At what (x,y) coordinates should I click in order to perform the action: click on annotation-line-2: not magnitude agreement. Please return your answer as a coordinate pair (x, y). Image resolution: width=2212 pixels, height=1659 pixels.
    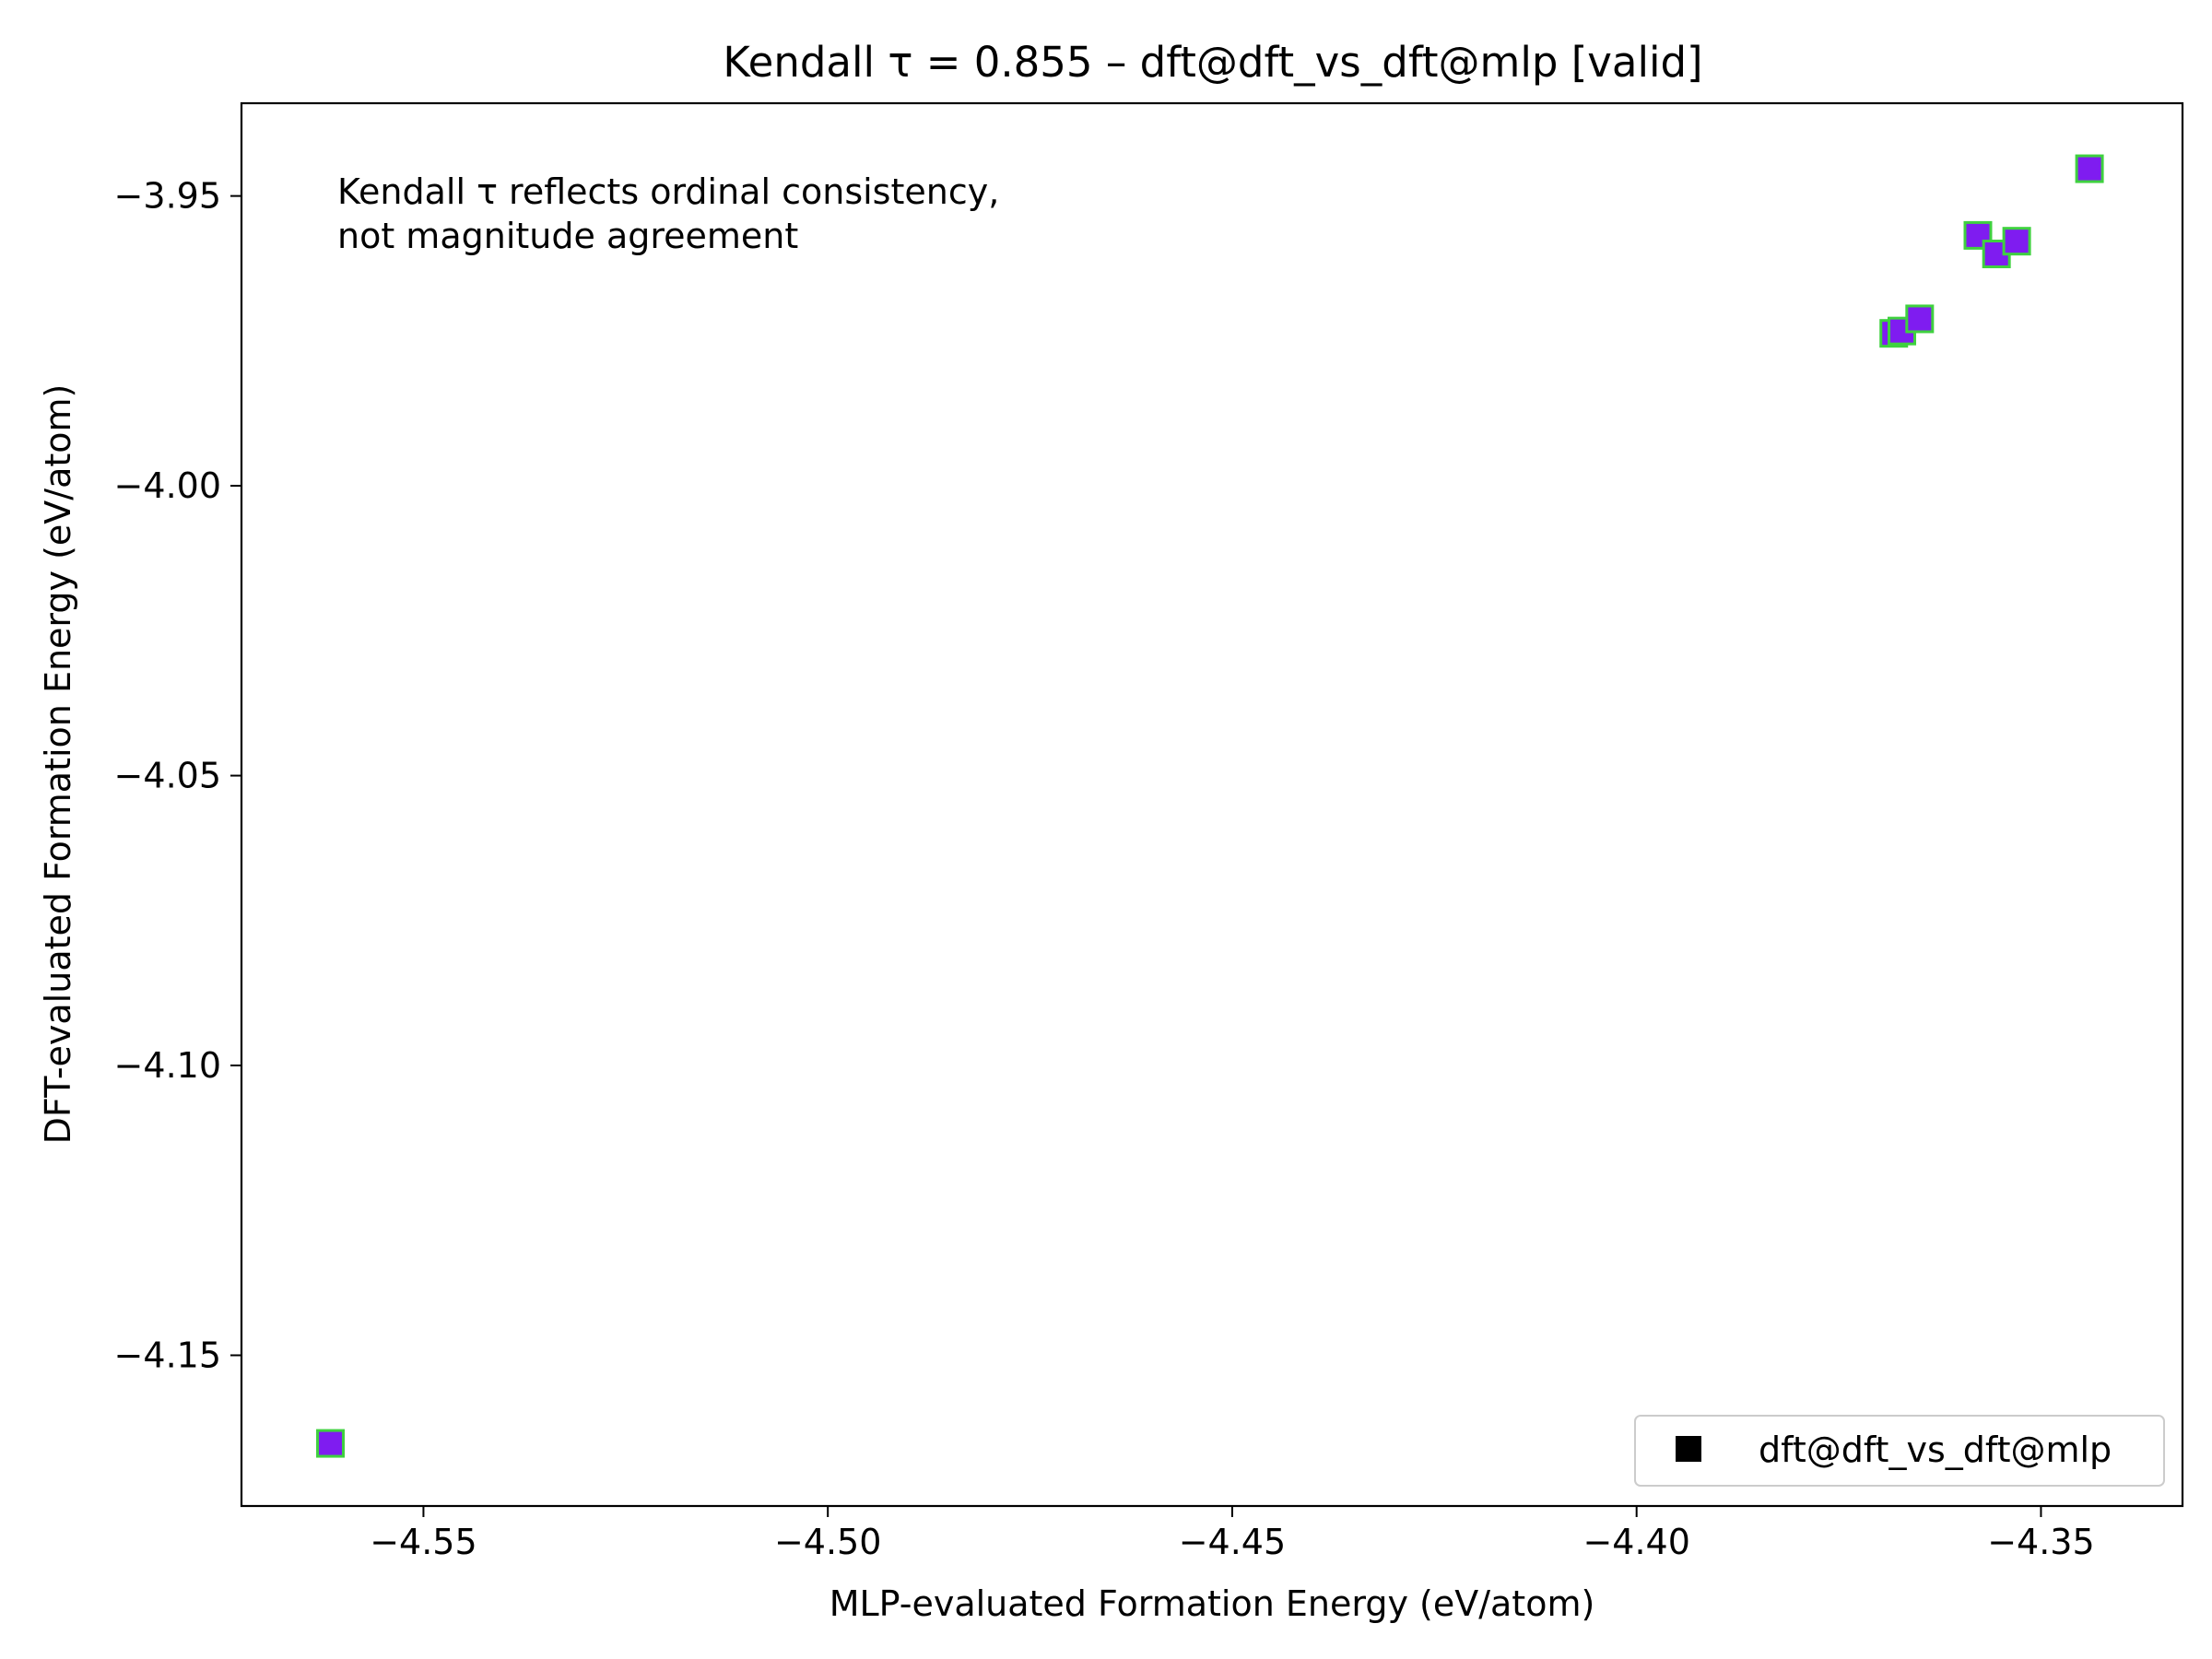
    Looking at the image, I should click on (567, 236).